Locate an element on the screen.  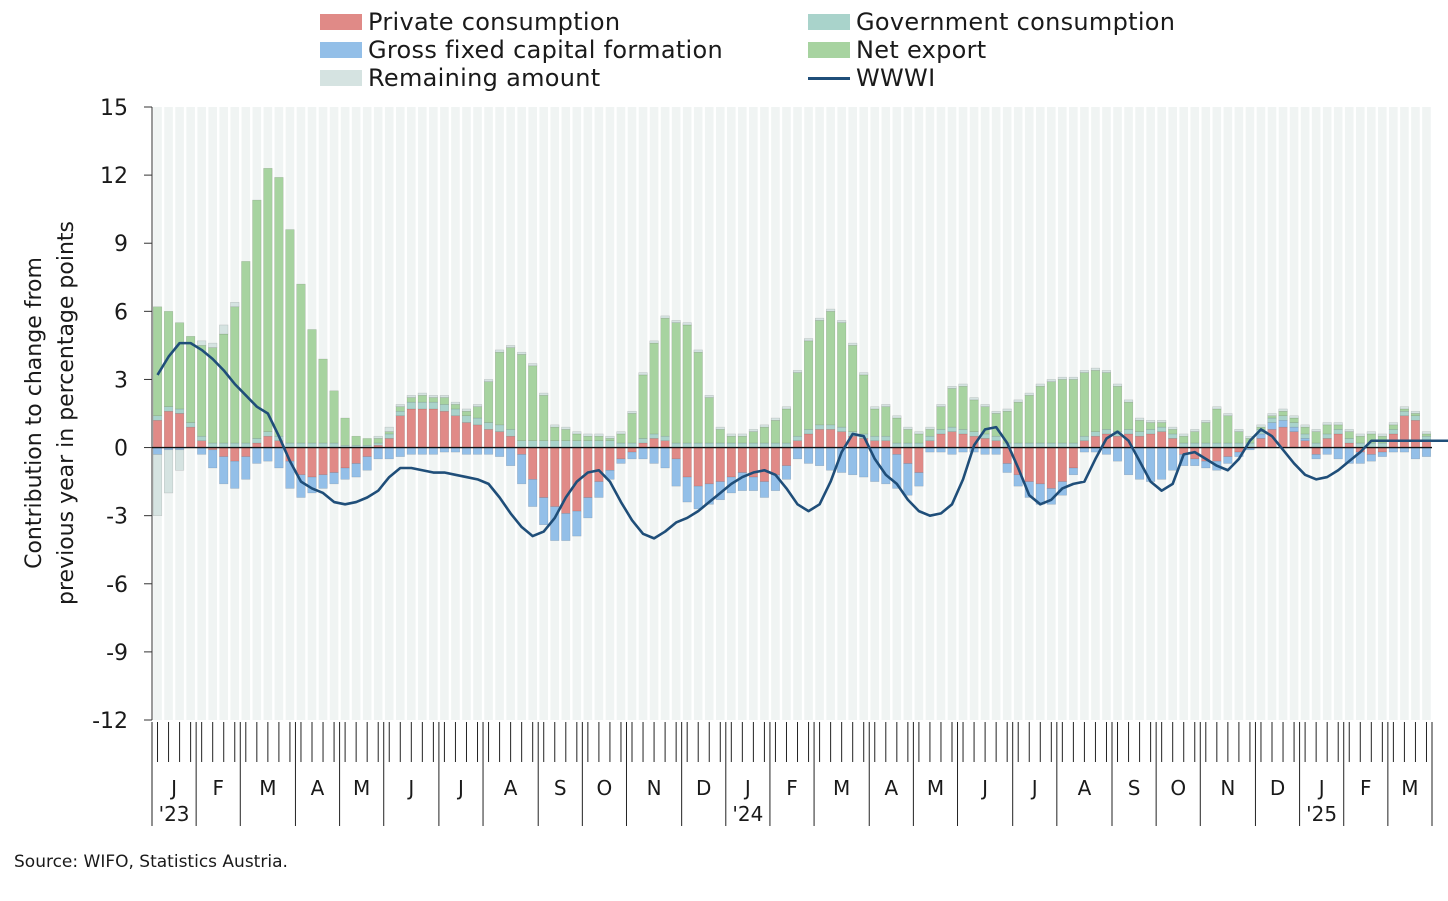
x-month-label: S is located at coordinates (1134, 788).